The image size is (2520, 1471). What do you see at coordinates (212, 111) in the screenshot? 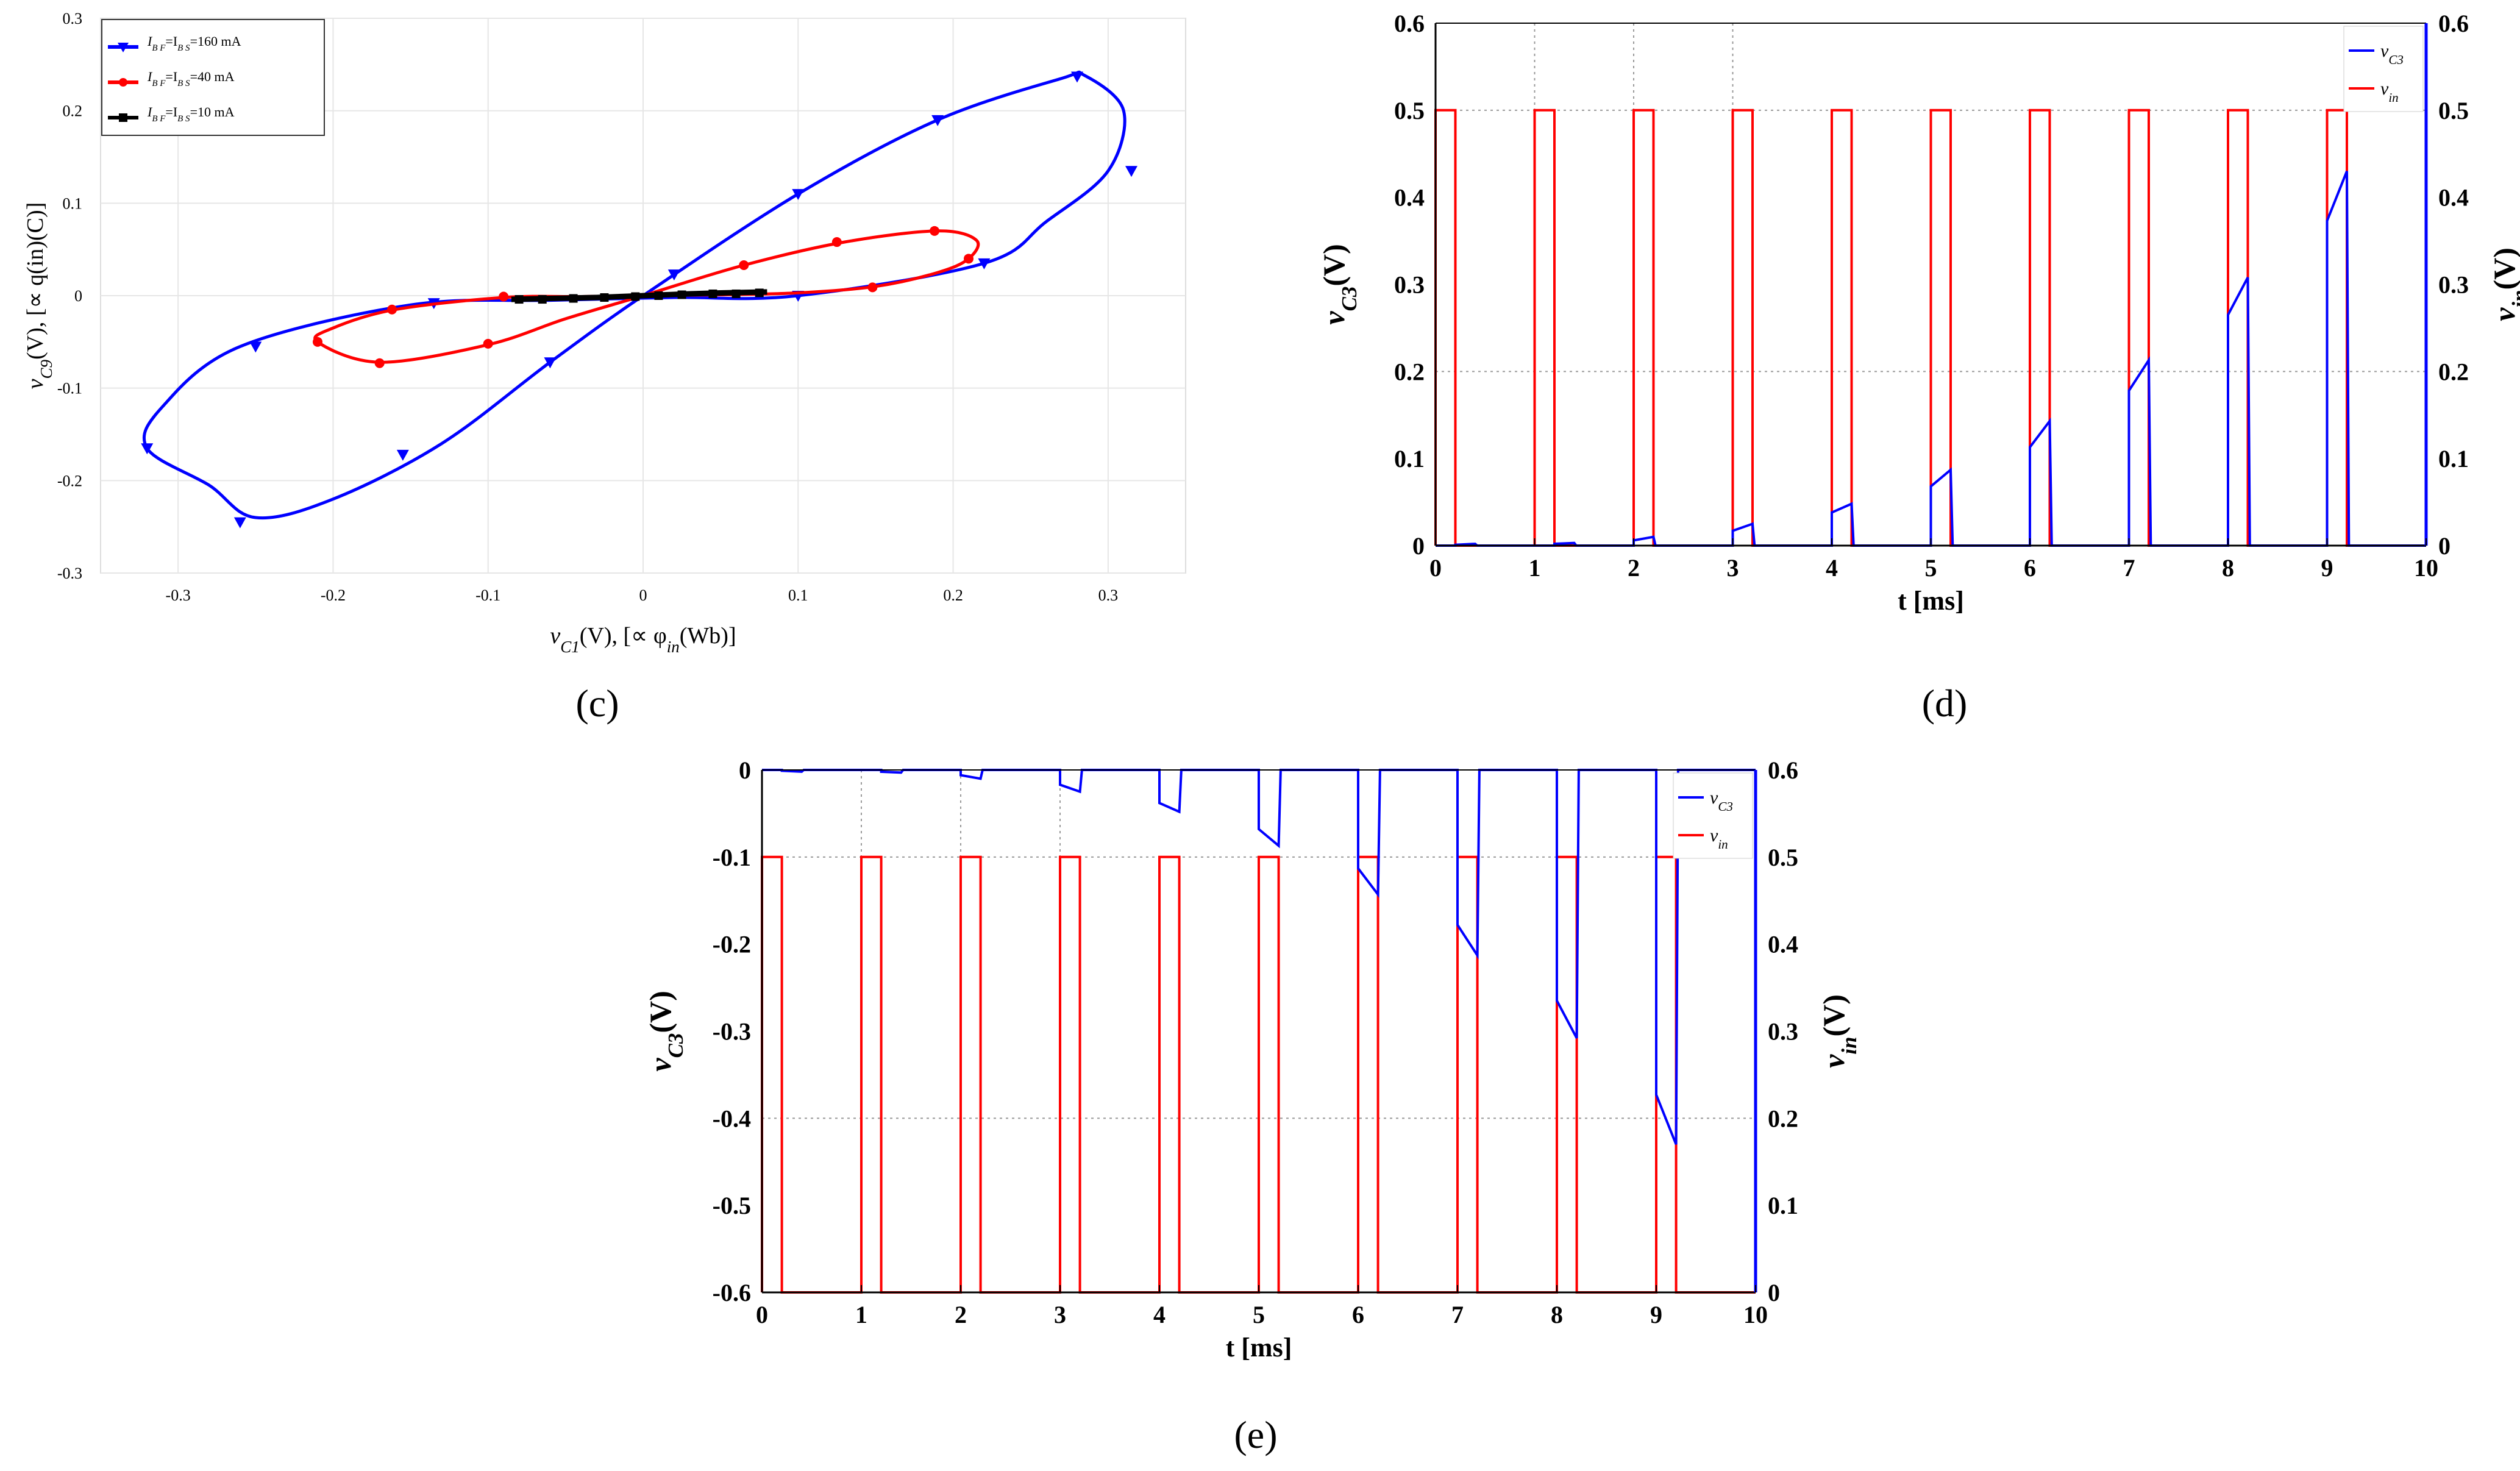
I see `legend-label-2-part: =10 mA` at bounding box center [212, 111].